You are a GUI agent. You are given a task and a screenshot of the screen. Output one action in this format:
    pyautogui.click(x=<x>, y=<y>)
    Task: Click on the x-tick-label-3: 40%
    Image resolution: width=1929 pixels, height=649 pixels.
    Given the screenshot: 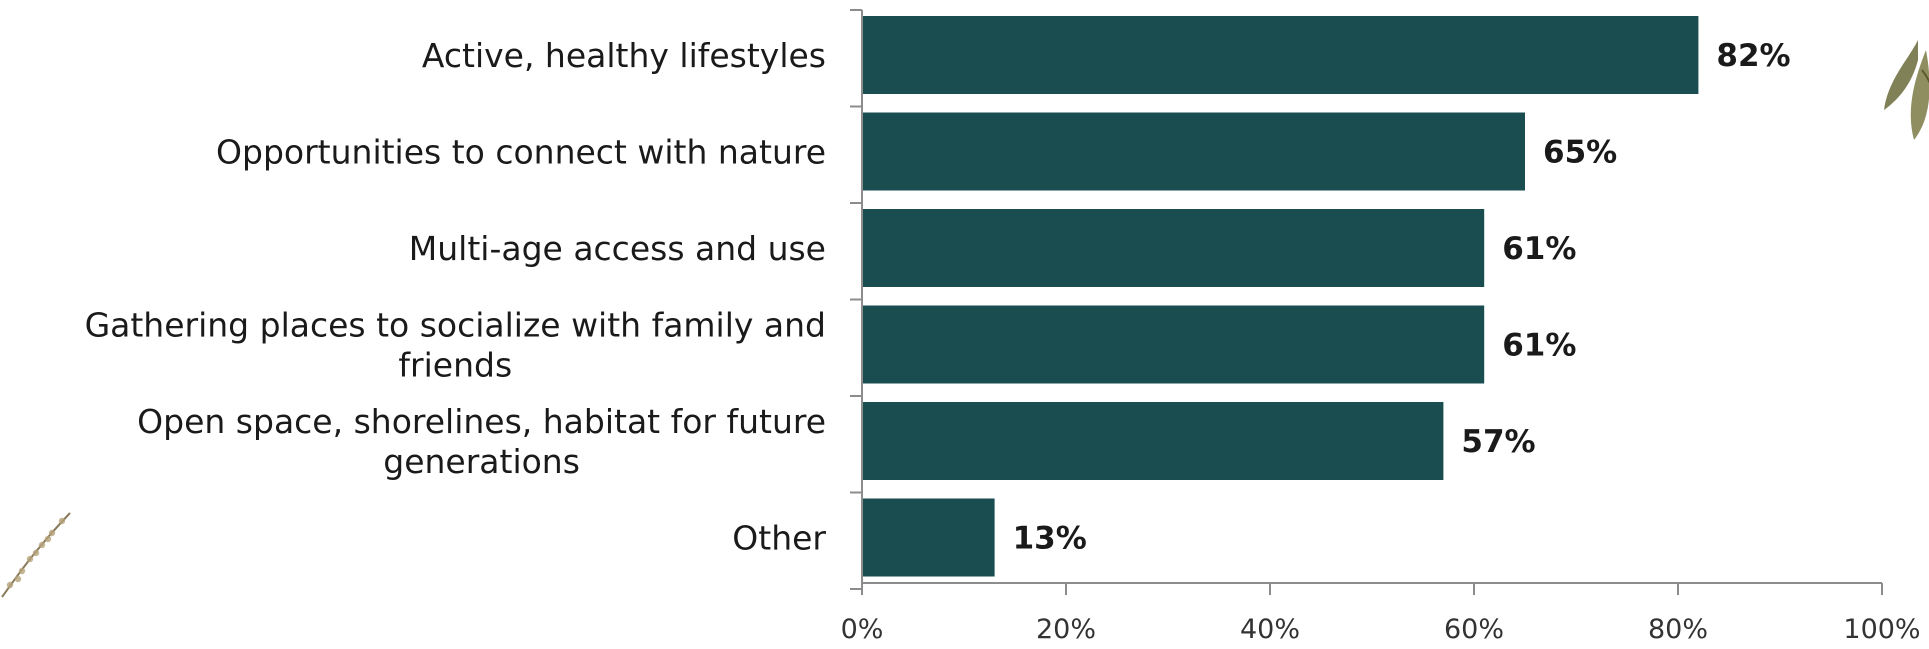 What is the action you would take?
    pyautogui.click(x=1270, y=629)
    